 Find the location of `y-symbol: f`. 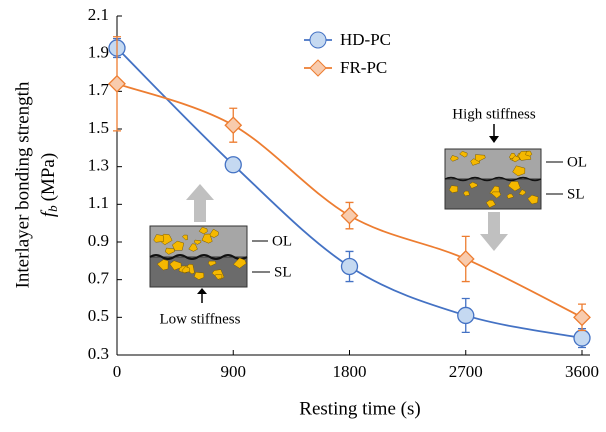

y-symbol: f is located at coordinates (48, 213).